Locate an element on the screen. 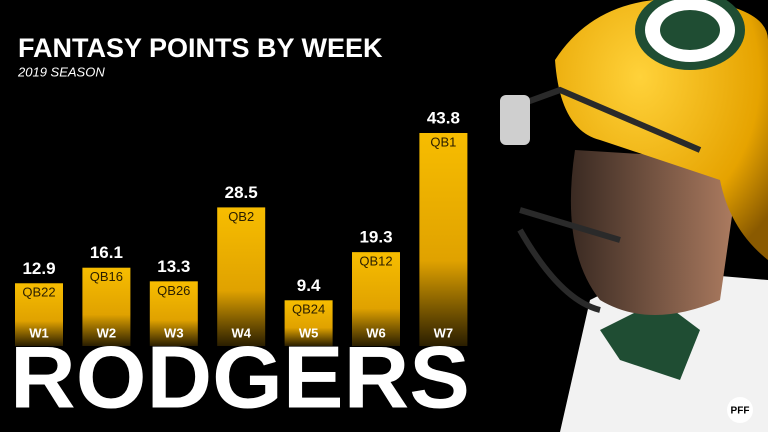 The image size is (768, 432). x-tick-label: W3 is located at coordinates (174, 332).